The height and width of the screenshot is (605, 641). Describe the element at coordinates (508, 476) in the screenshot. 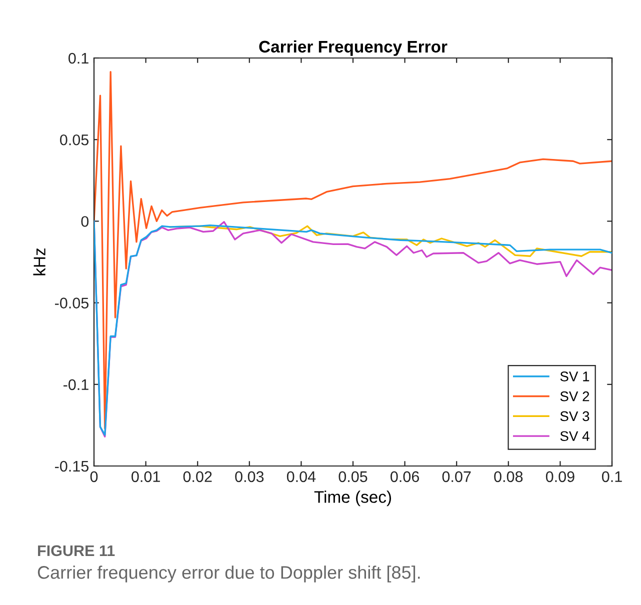

I see `x-tick-label: 0.08` at that location.